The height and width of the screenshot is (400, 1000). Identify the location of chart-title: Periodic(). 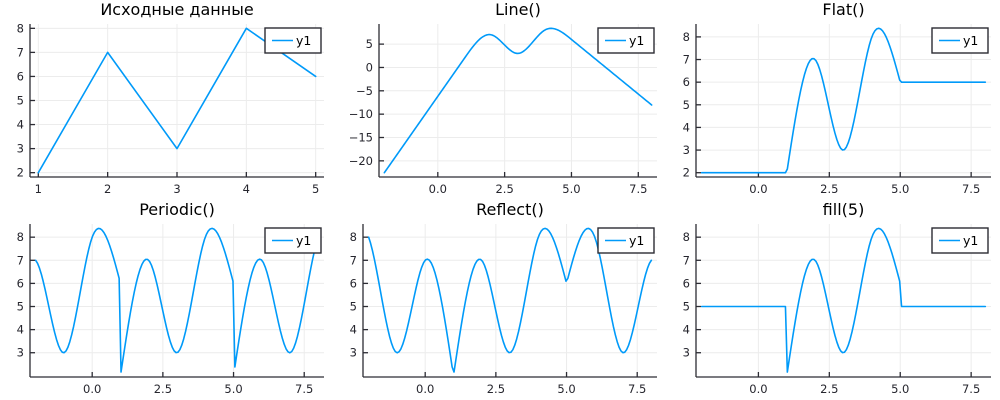
(177, 209).